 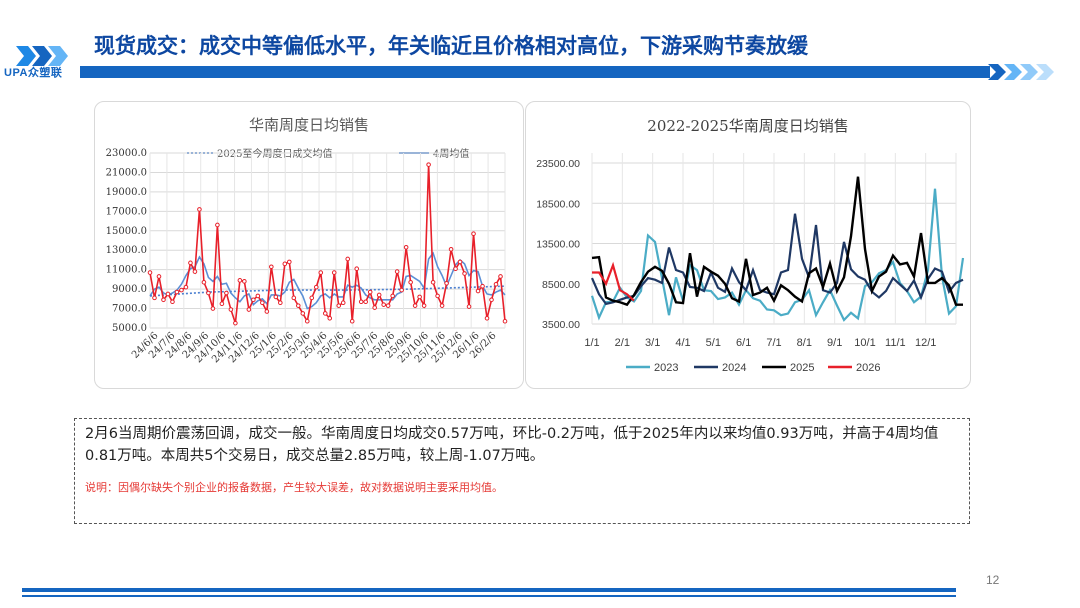 What do you see at coordinates (129, 309) in the screenshot?
I see `y-tick-label: 7000.0` at bounding box center [129, 309].